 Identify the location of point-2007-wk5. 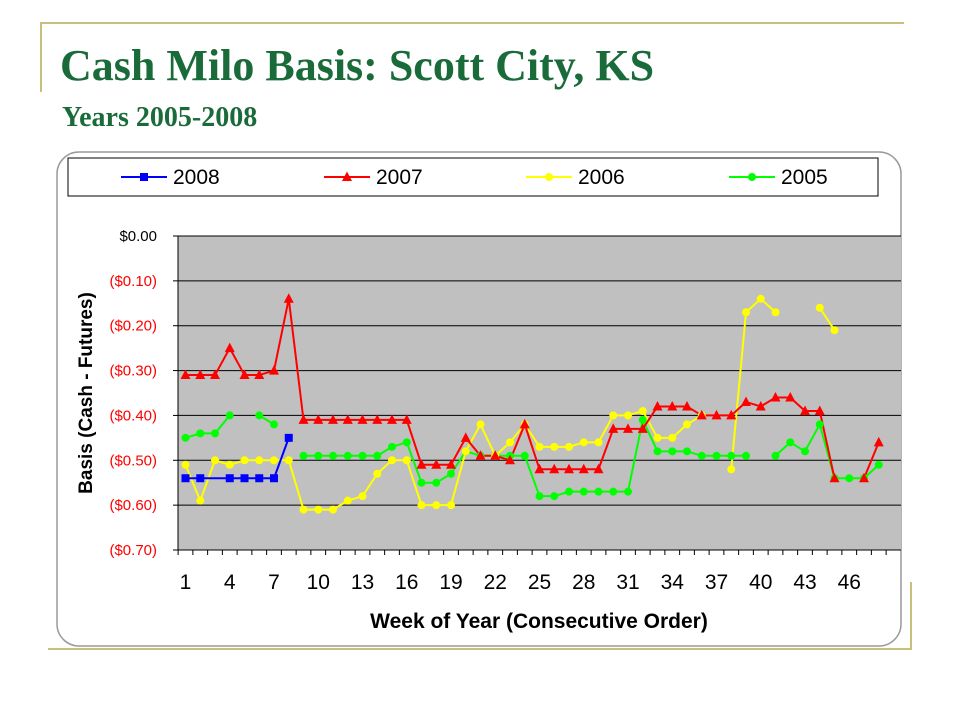
(244, 374).